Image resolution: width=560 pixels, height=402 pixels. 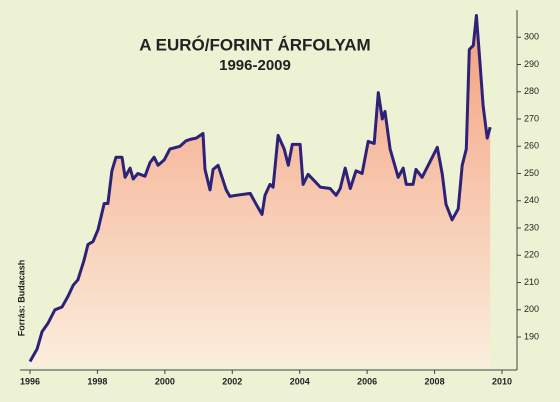 I want to click on x-tick-label: 1996, so click(x=30, y=381).